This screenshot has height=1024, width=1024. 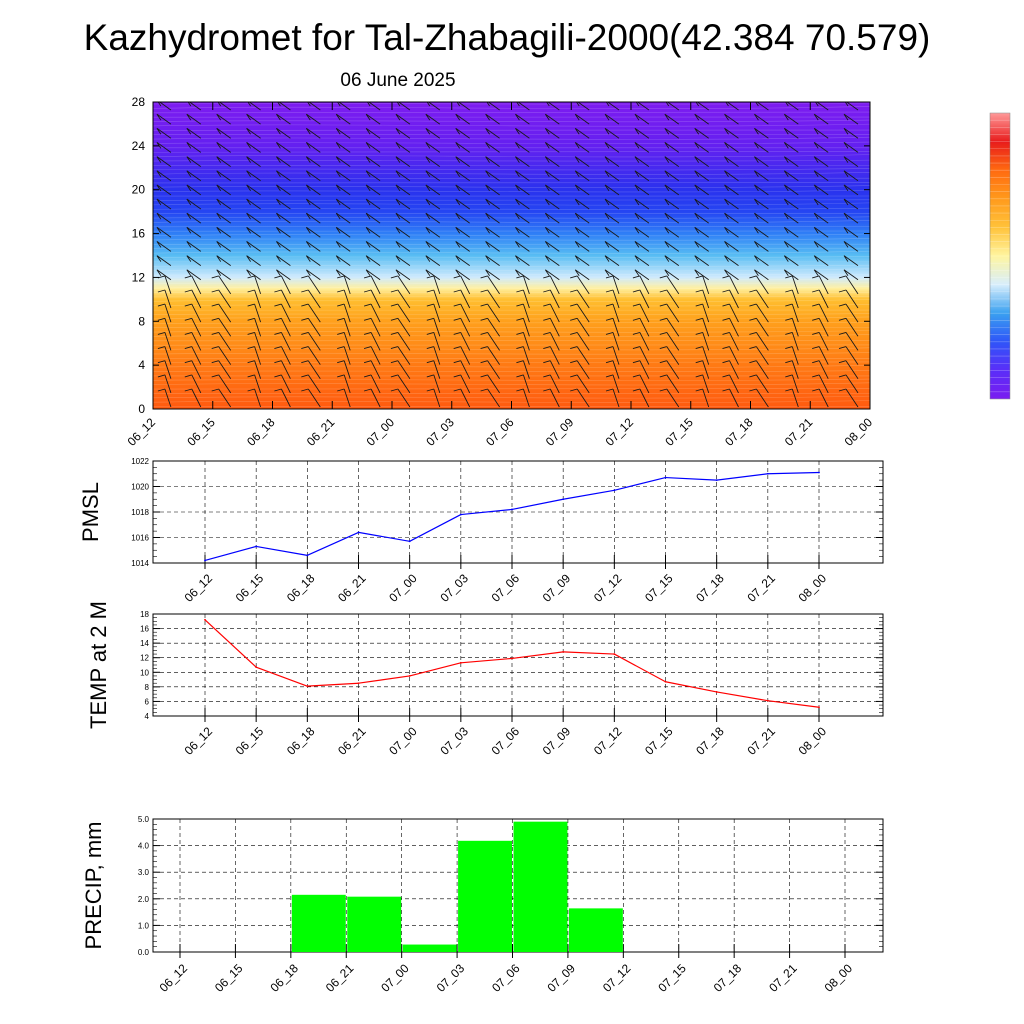 What do you see at coordinates (859, 432) in the screenshot?
I see `x-tick-label: 08_00` at bounding box center [859, 432].